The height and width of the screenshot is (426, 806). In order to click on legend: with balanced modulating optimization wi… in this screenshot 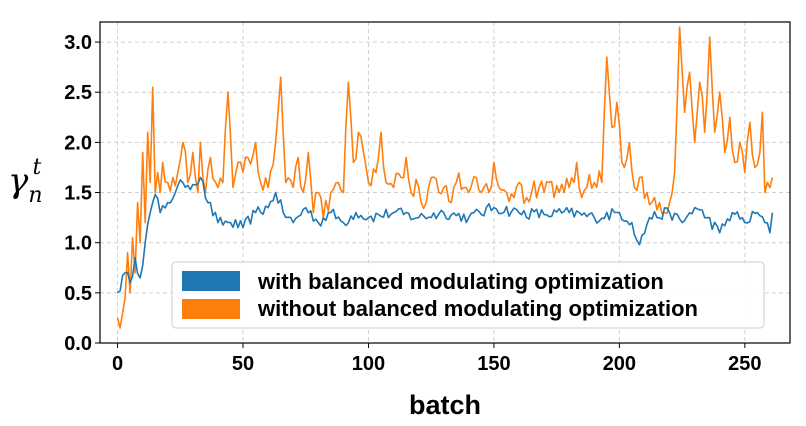, I will do `click(468, 295)`.